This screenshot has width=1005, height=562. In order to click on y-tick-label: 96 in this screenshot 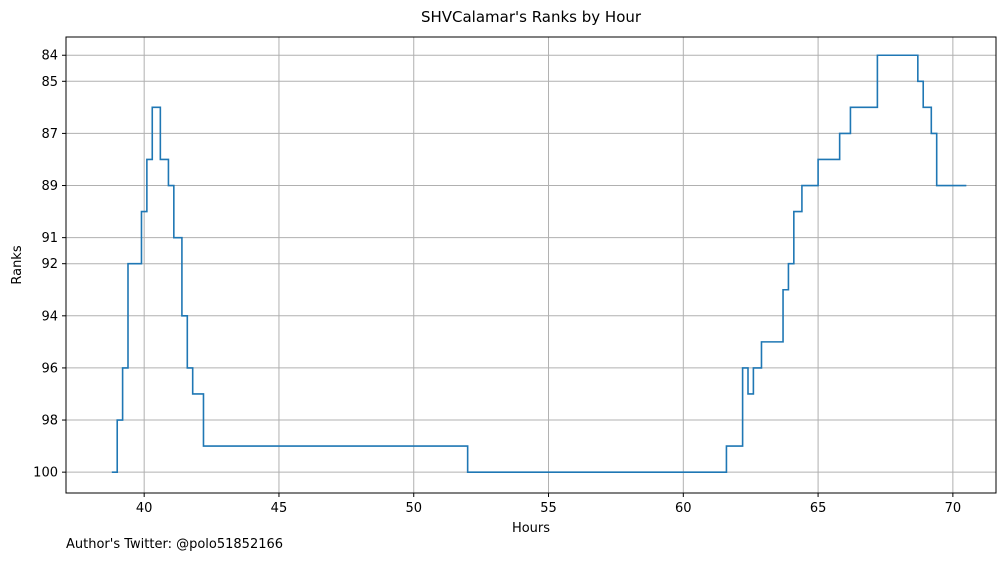, I will do `click(49, 368)`.